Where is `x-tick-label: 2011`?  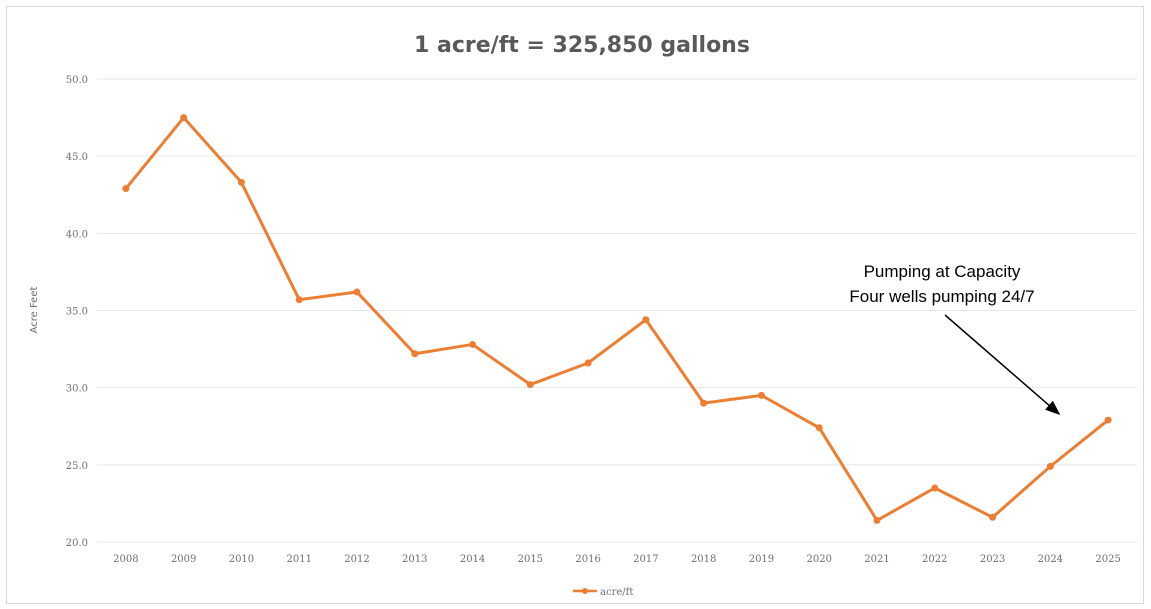
x-tick-label: 2011 is located at coordinates (298, 559).